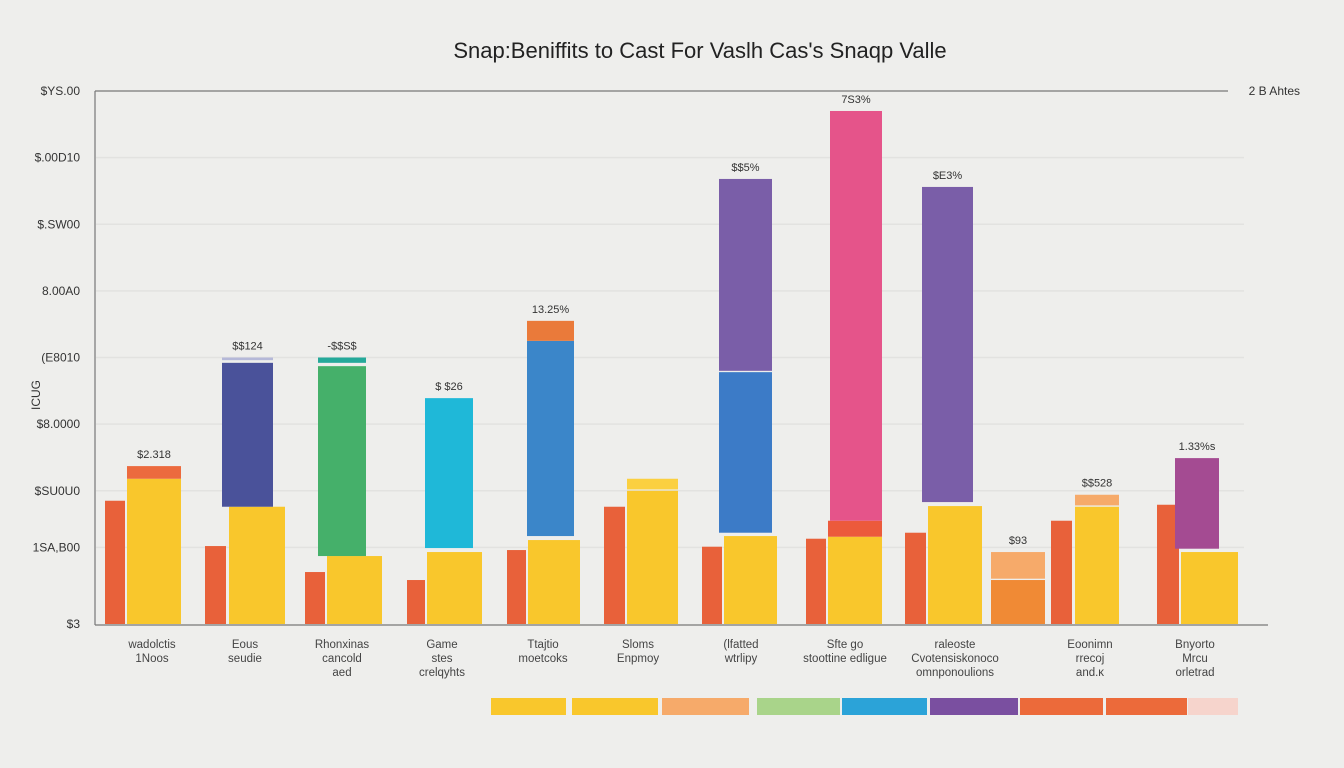  Describe the element at coordinates (442, 659) in the screenshot. I see `x-tick-label: Game stes crelqyhts` at that location.